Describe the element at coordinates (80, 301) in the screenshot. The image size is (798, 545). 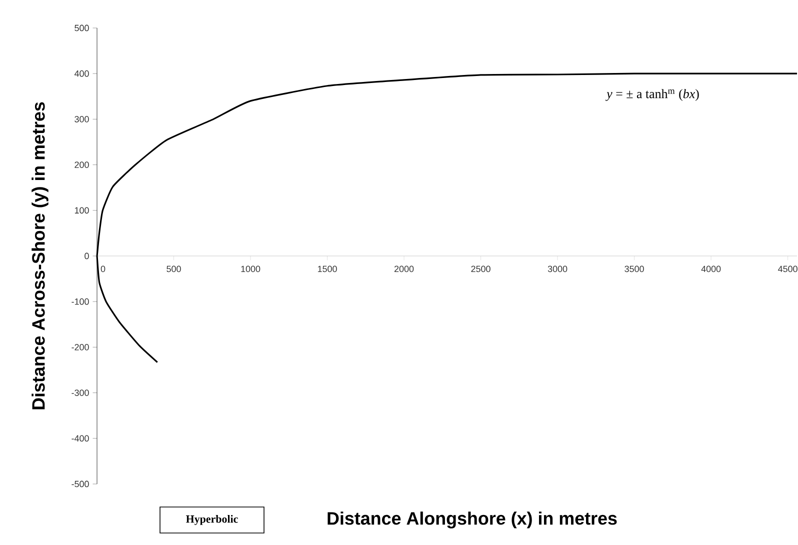
I see `y-tick-label: -100` at that location.